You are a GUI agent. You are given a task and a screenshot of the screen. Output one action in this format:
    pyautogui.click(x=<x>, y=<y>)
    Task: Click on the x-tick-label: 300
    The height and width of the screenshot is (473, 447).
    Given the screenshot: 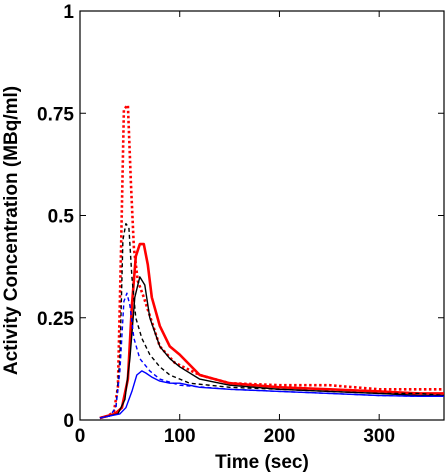 What is the action you would take?
    pyautogui.click(x=379, y=436)
    